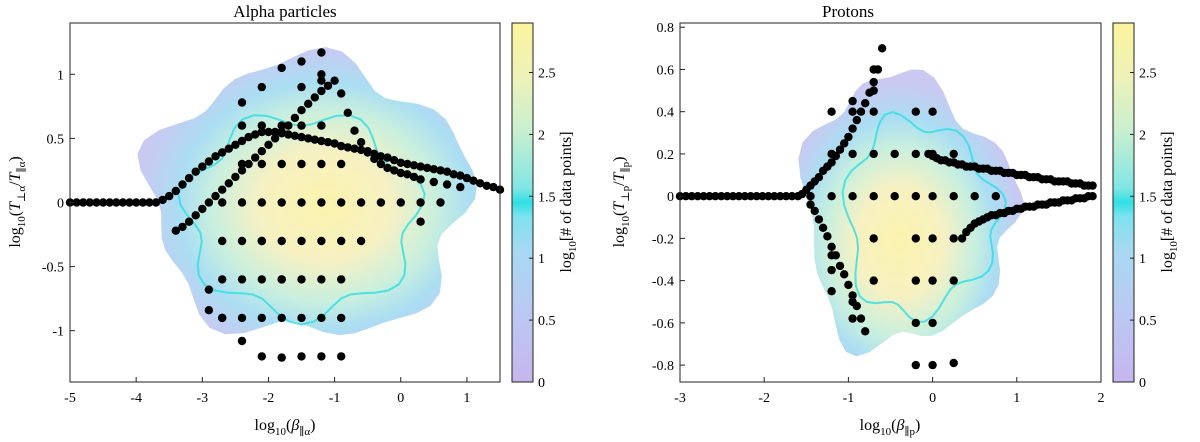 This screenshot has width=1200, height=442. What do you see at coordinates (764, 398) in the screenshot?
I see `protons-x-tick-label: -2` at bounding box center [764, 398].